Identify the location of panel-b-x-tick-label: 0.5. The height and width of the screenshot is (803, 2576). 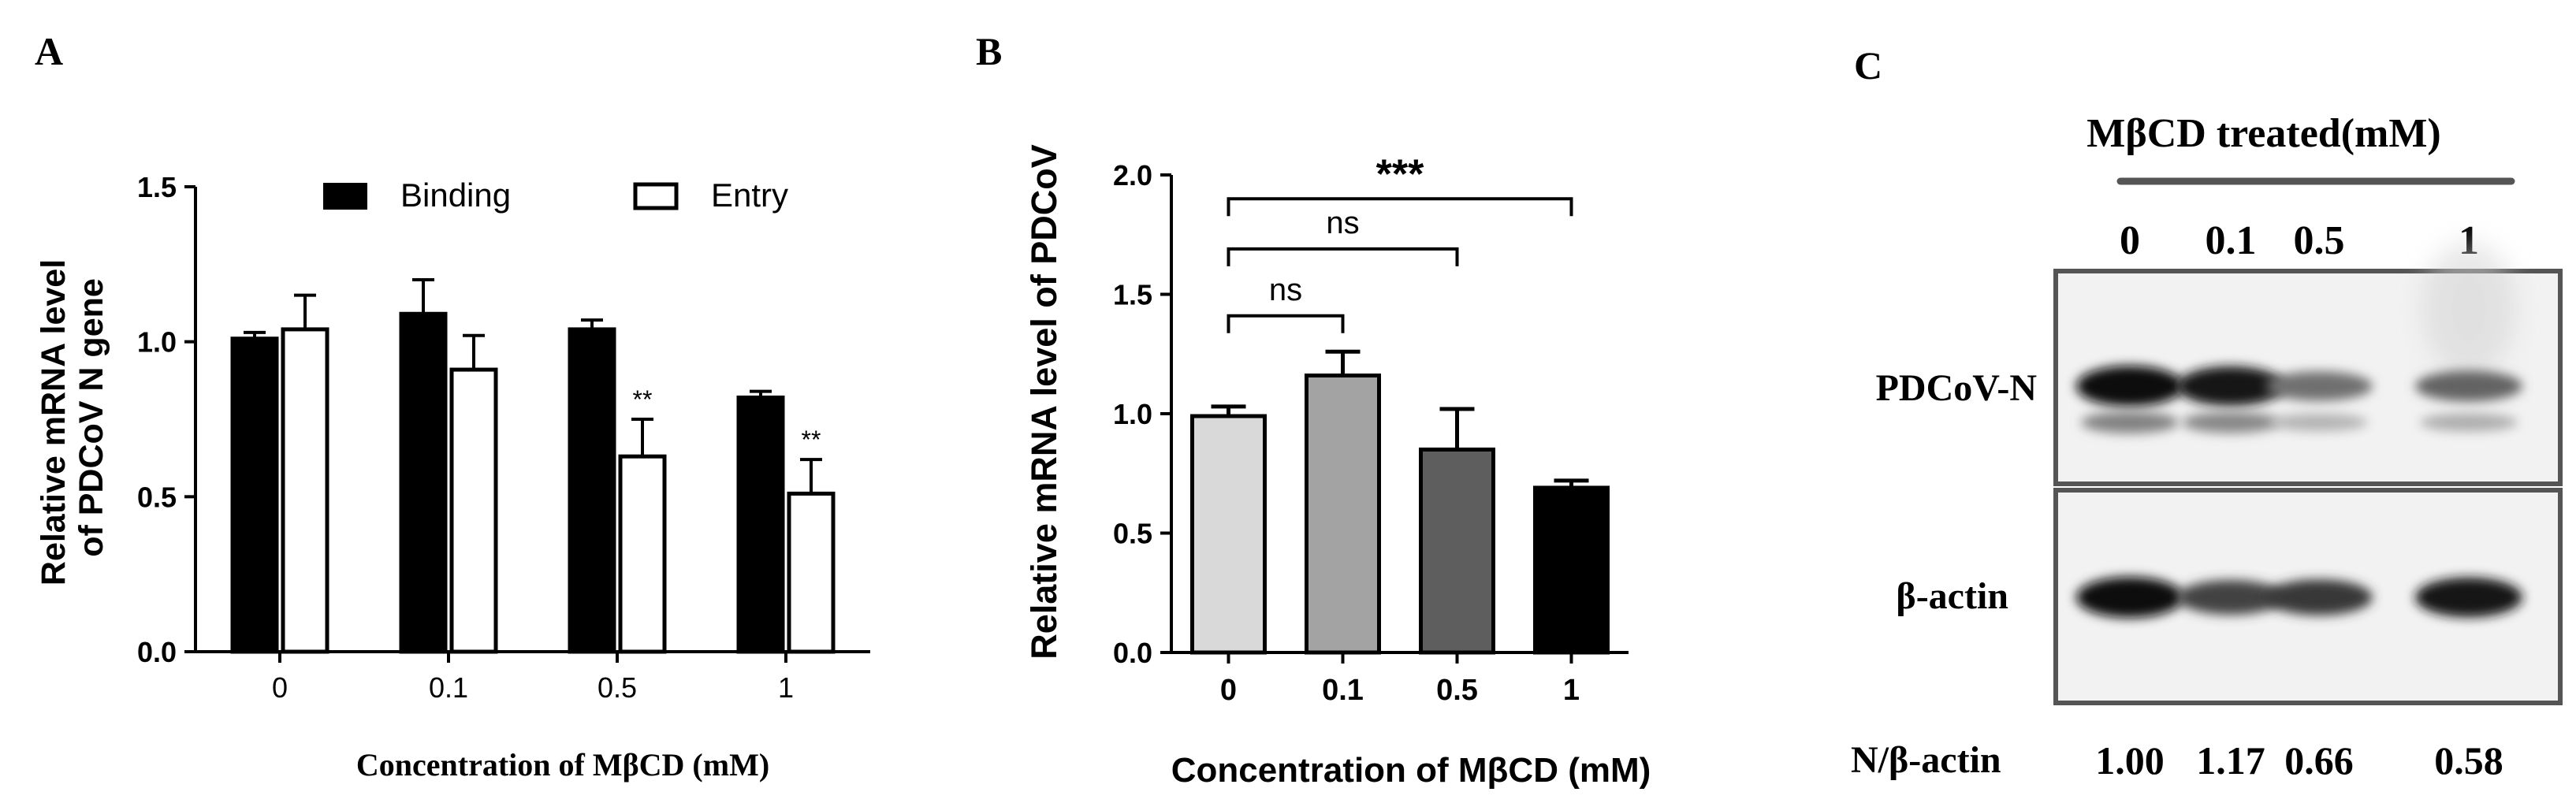
(1457, 690).